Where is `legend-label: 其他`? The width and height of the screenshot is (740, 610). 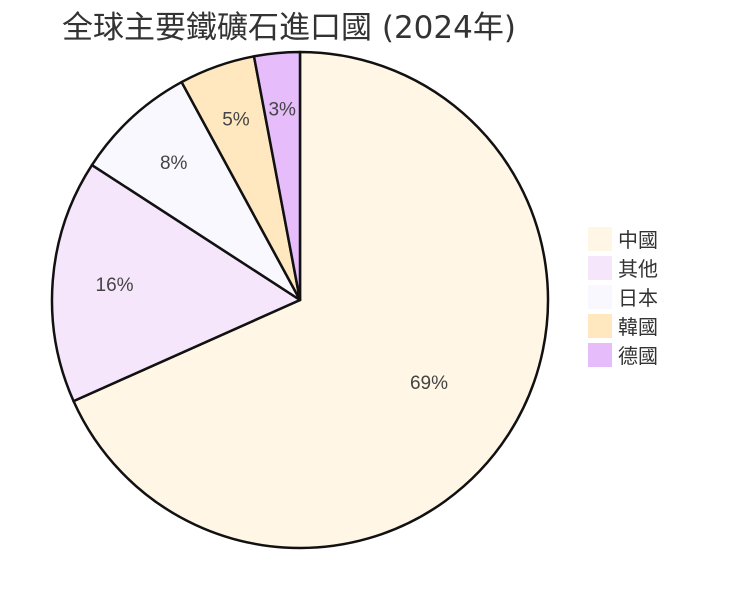
legend-label: 其他 is located at coordinates (638, 269).